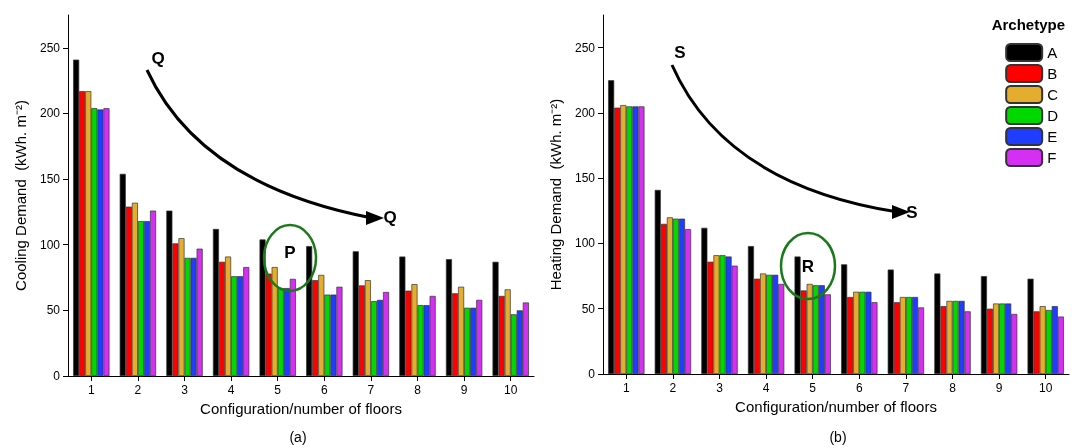 The height and width of the screenshot is (448, 1077). What do you see at coordinates (1052, 136) in the screenshot?
I see `legend-label: E` at bounding box center [1052, 136].